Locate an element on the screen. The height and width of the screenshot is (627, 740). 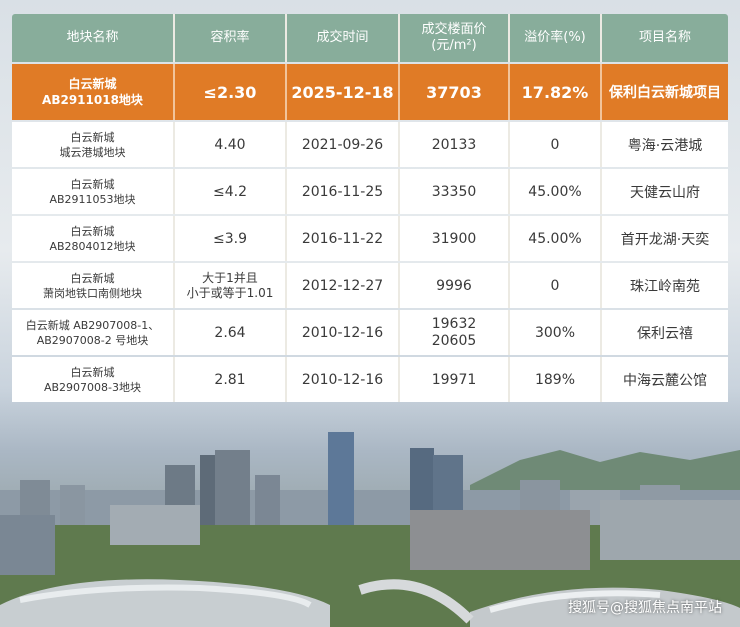
deal-date-cell: 2021-09-26 is located at coordinates (343, 144).